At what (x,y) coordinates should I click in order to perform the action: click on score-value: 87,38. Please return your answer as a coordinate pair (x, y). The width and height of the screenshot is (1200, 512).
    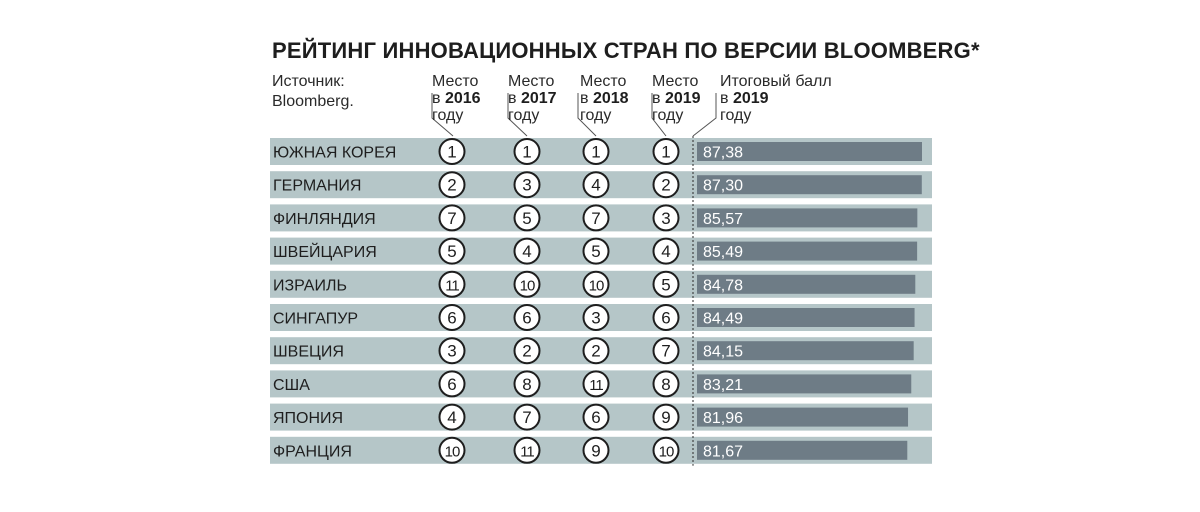
    Looking at the image, I should click on (723, 153).